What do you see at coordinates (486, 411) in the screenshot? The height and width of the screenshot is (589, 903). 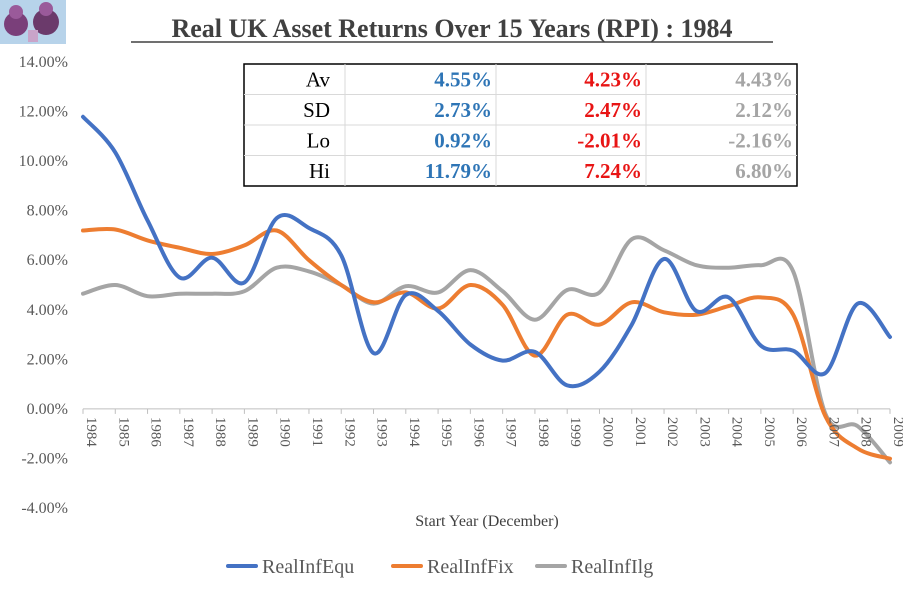 I see `x-axis-tickmarks` at bounding box center [486, 411].